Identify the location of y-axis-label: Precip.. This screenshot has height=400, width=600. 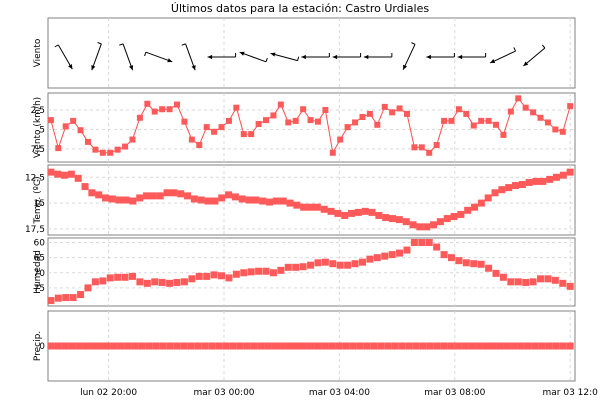
(38, 346).